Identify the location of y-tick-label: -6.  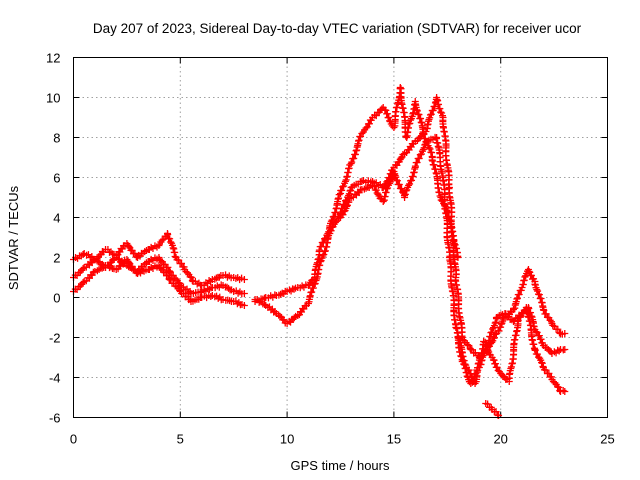
(55, 418).